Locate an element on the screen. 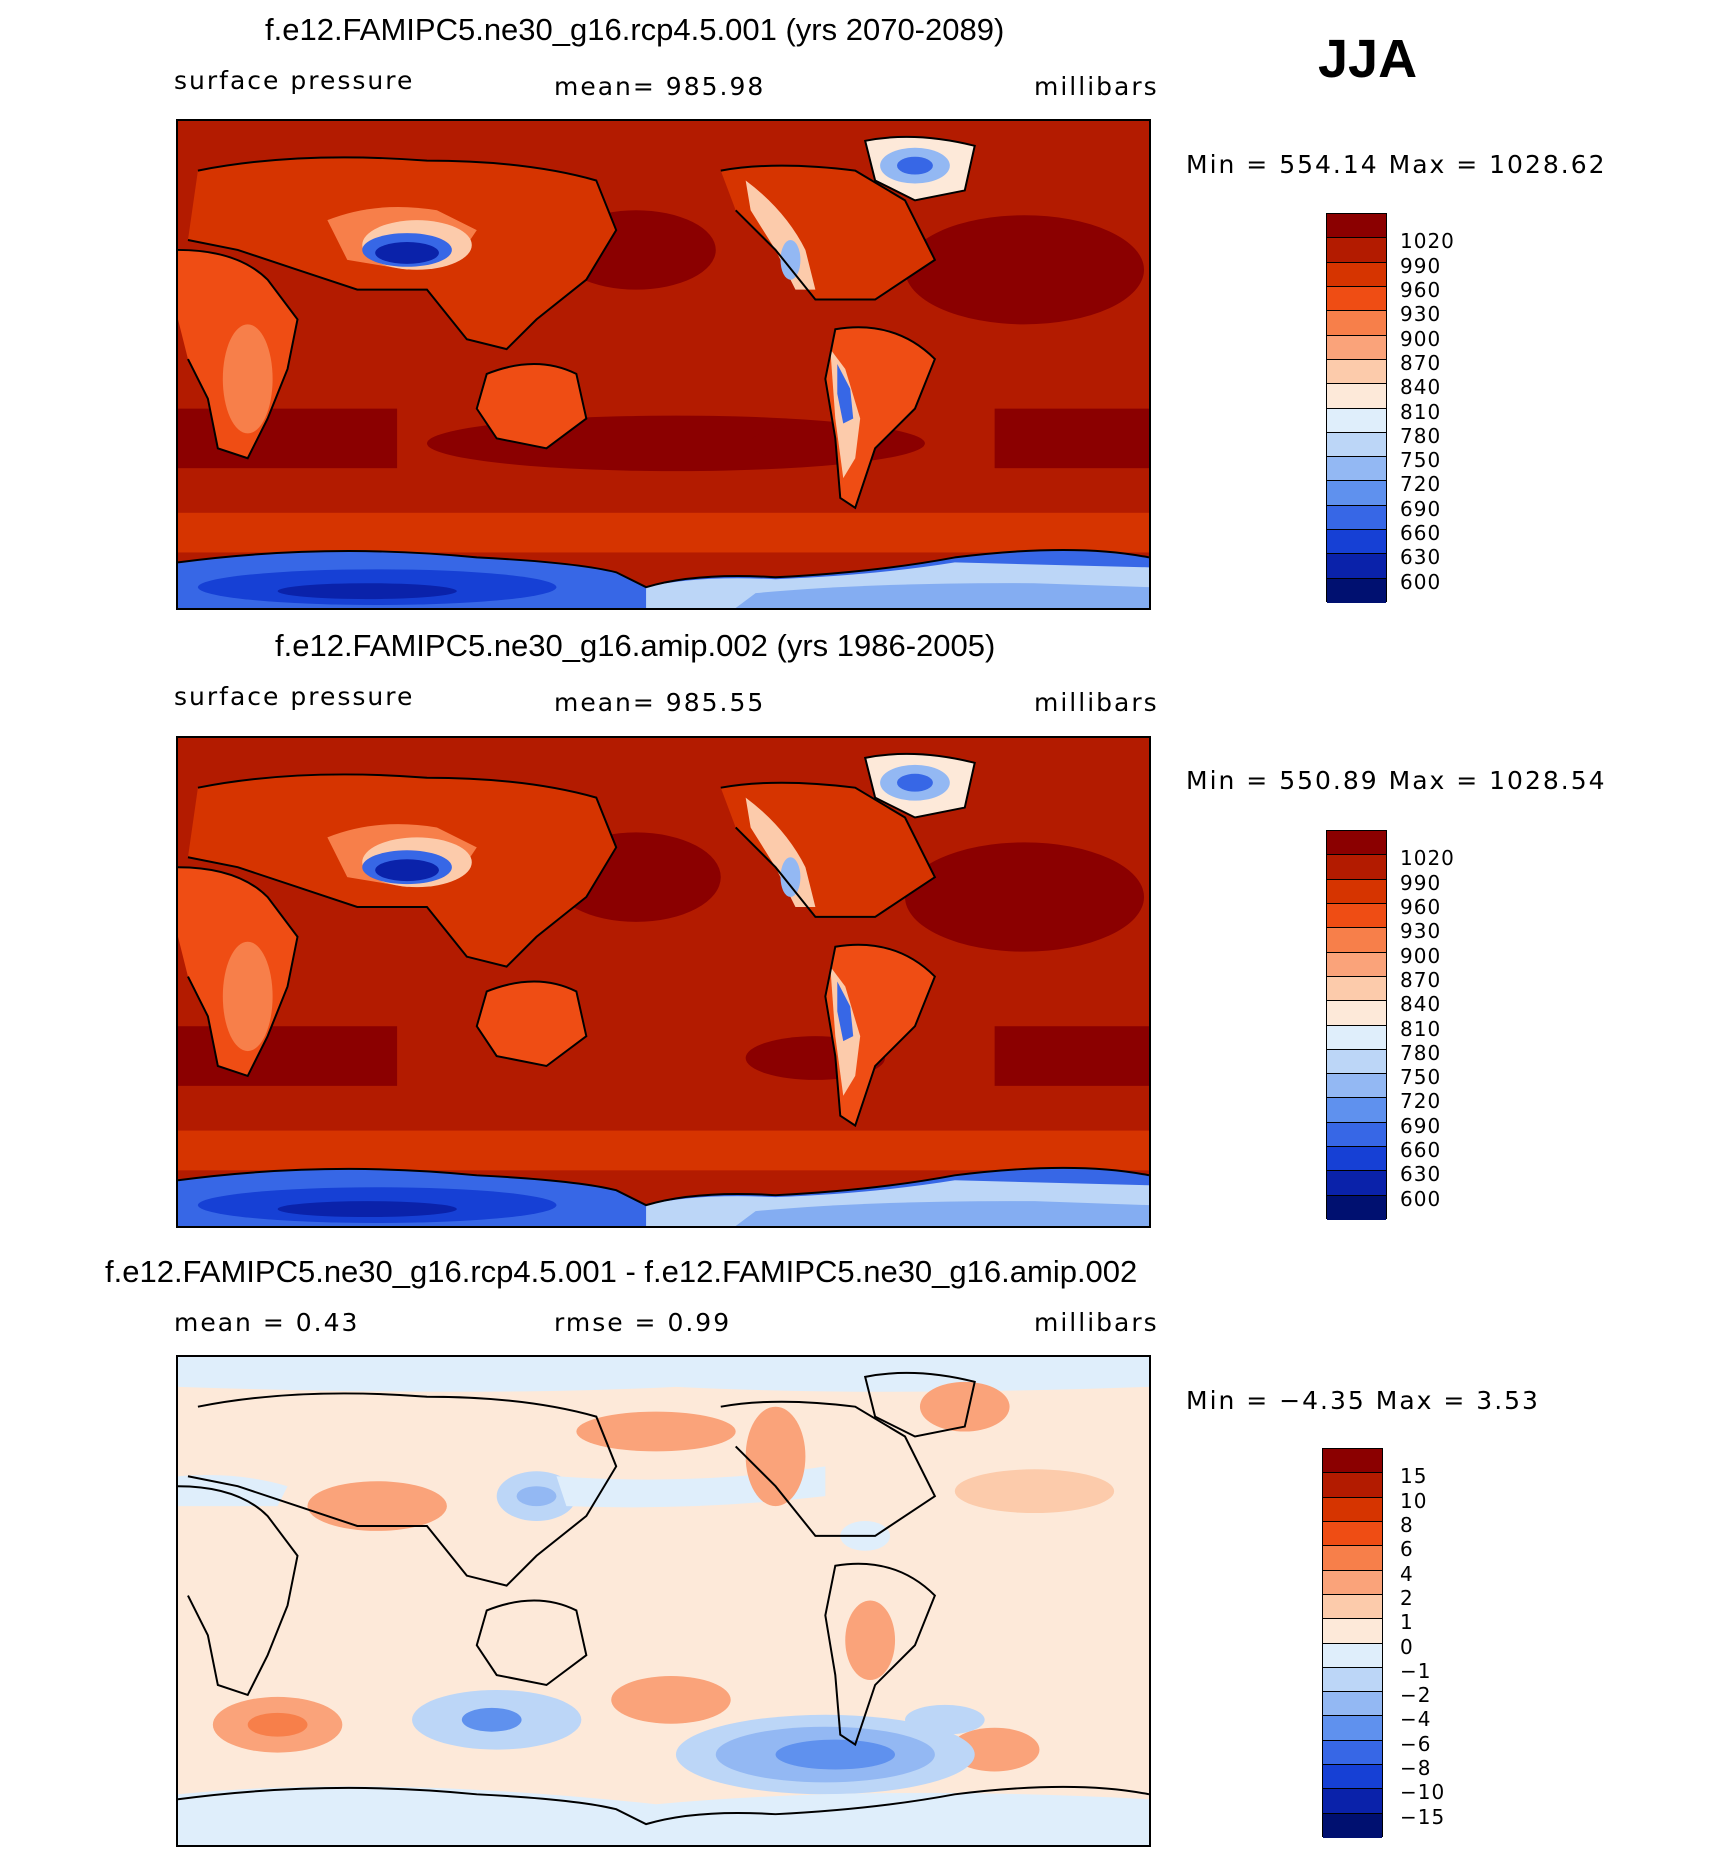 This screenshot has width=1710, height=1852. colorbar-level-label: 750 is located at coordinates (1421, 460).